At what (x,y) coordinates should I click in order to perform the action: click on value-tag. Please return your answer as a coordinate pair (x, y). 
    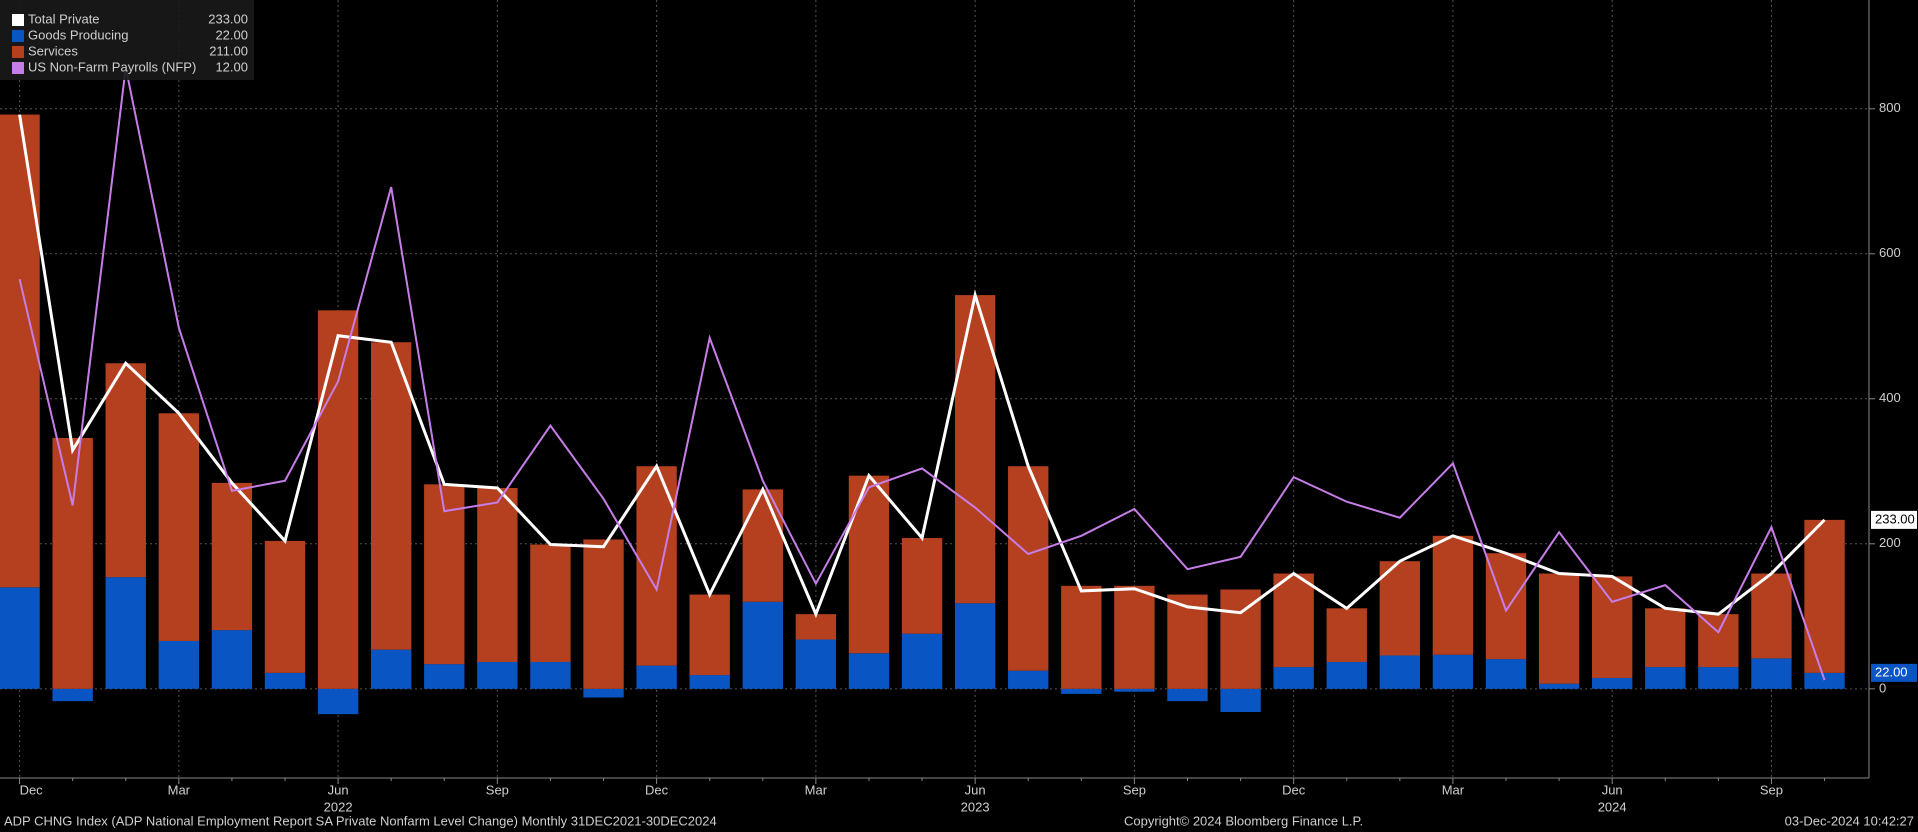
    Looking at the image, I should click on (1894, 672).